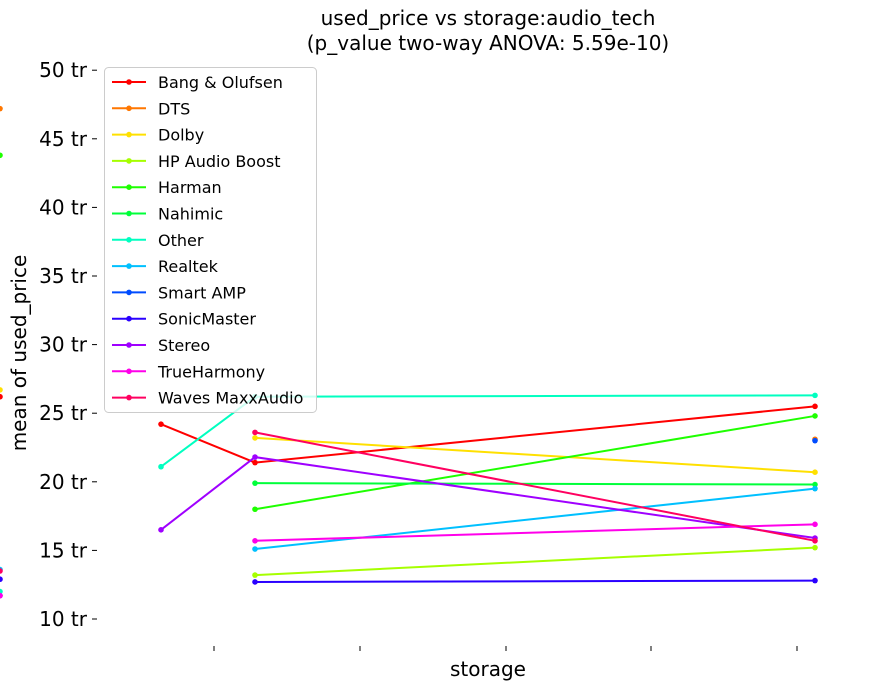 This screenshot has height=690, width=889. Describe the element at coordinates (188, 266) in the screenshot. I see `legend-label: Realtek` at that location.